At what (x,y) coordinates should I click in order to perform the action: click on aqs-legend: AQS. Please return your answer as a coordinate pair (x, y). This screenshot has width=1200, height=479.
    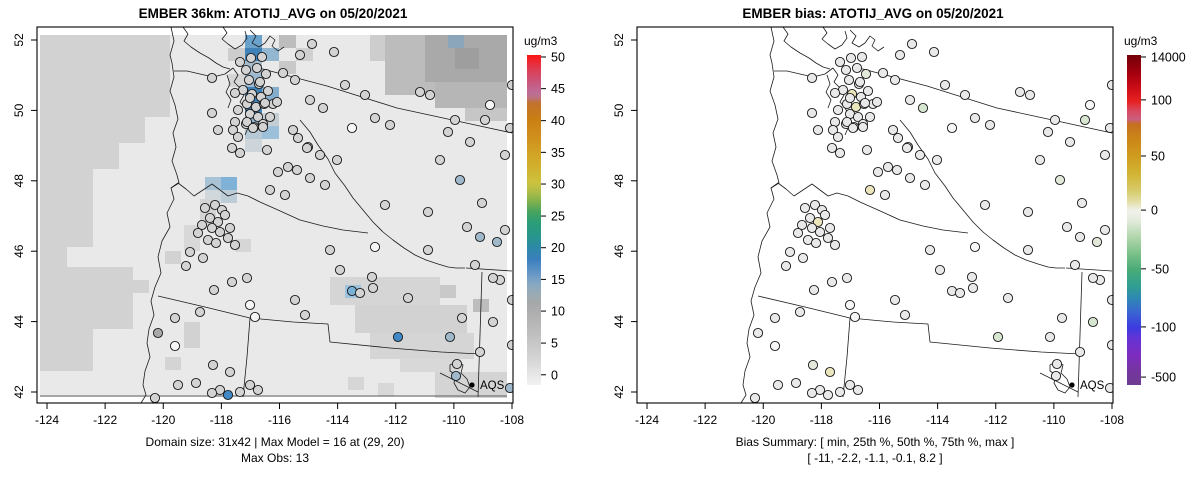
    Looking at the image, I should click on (487, 386).